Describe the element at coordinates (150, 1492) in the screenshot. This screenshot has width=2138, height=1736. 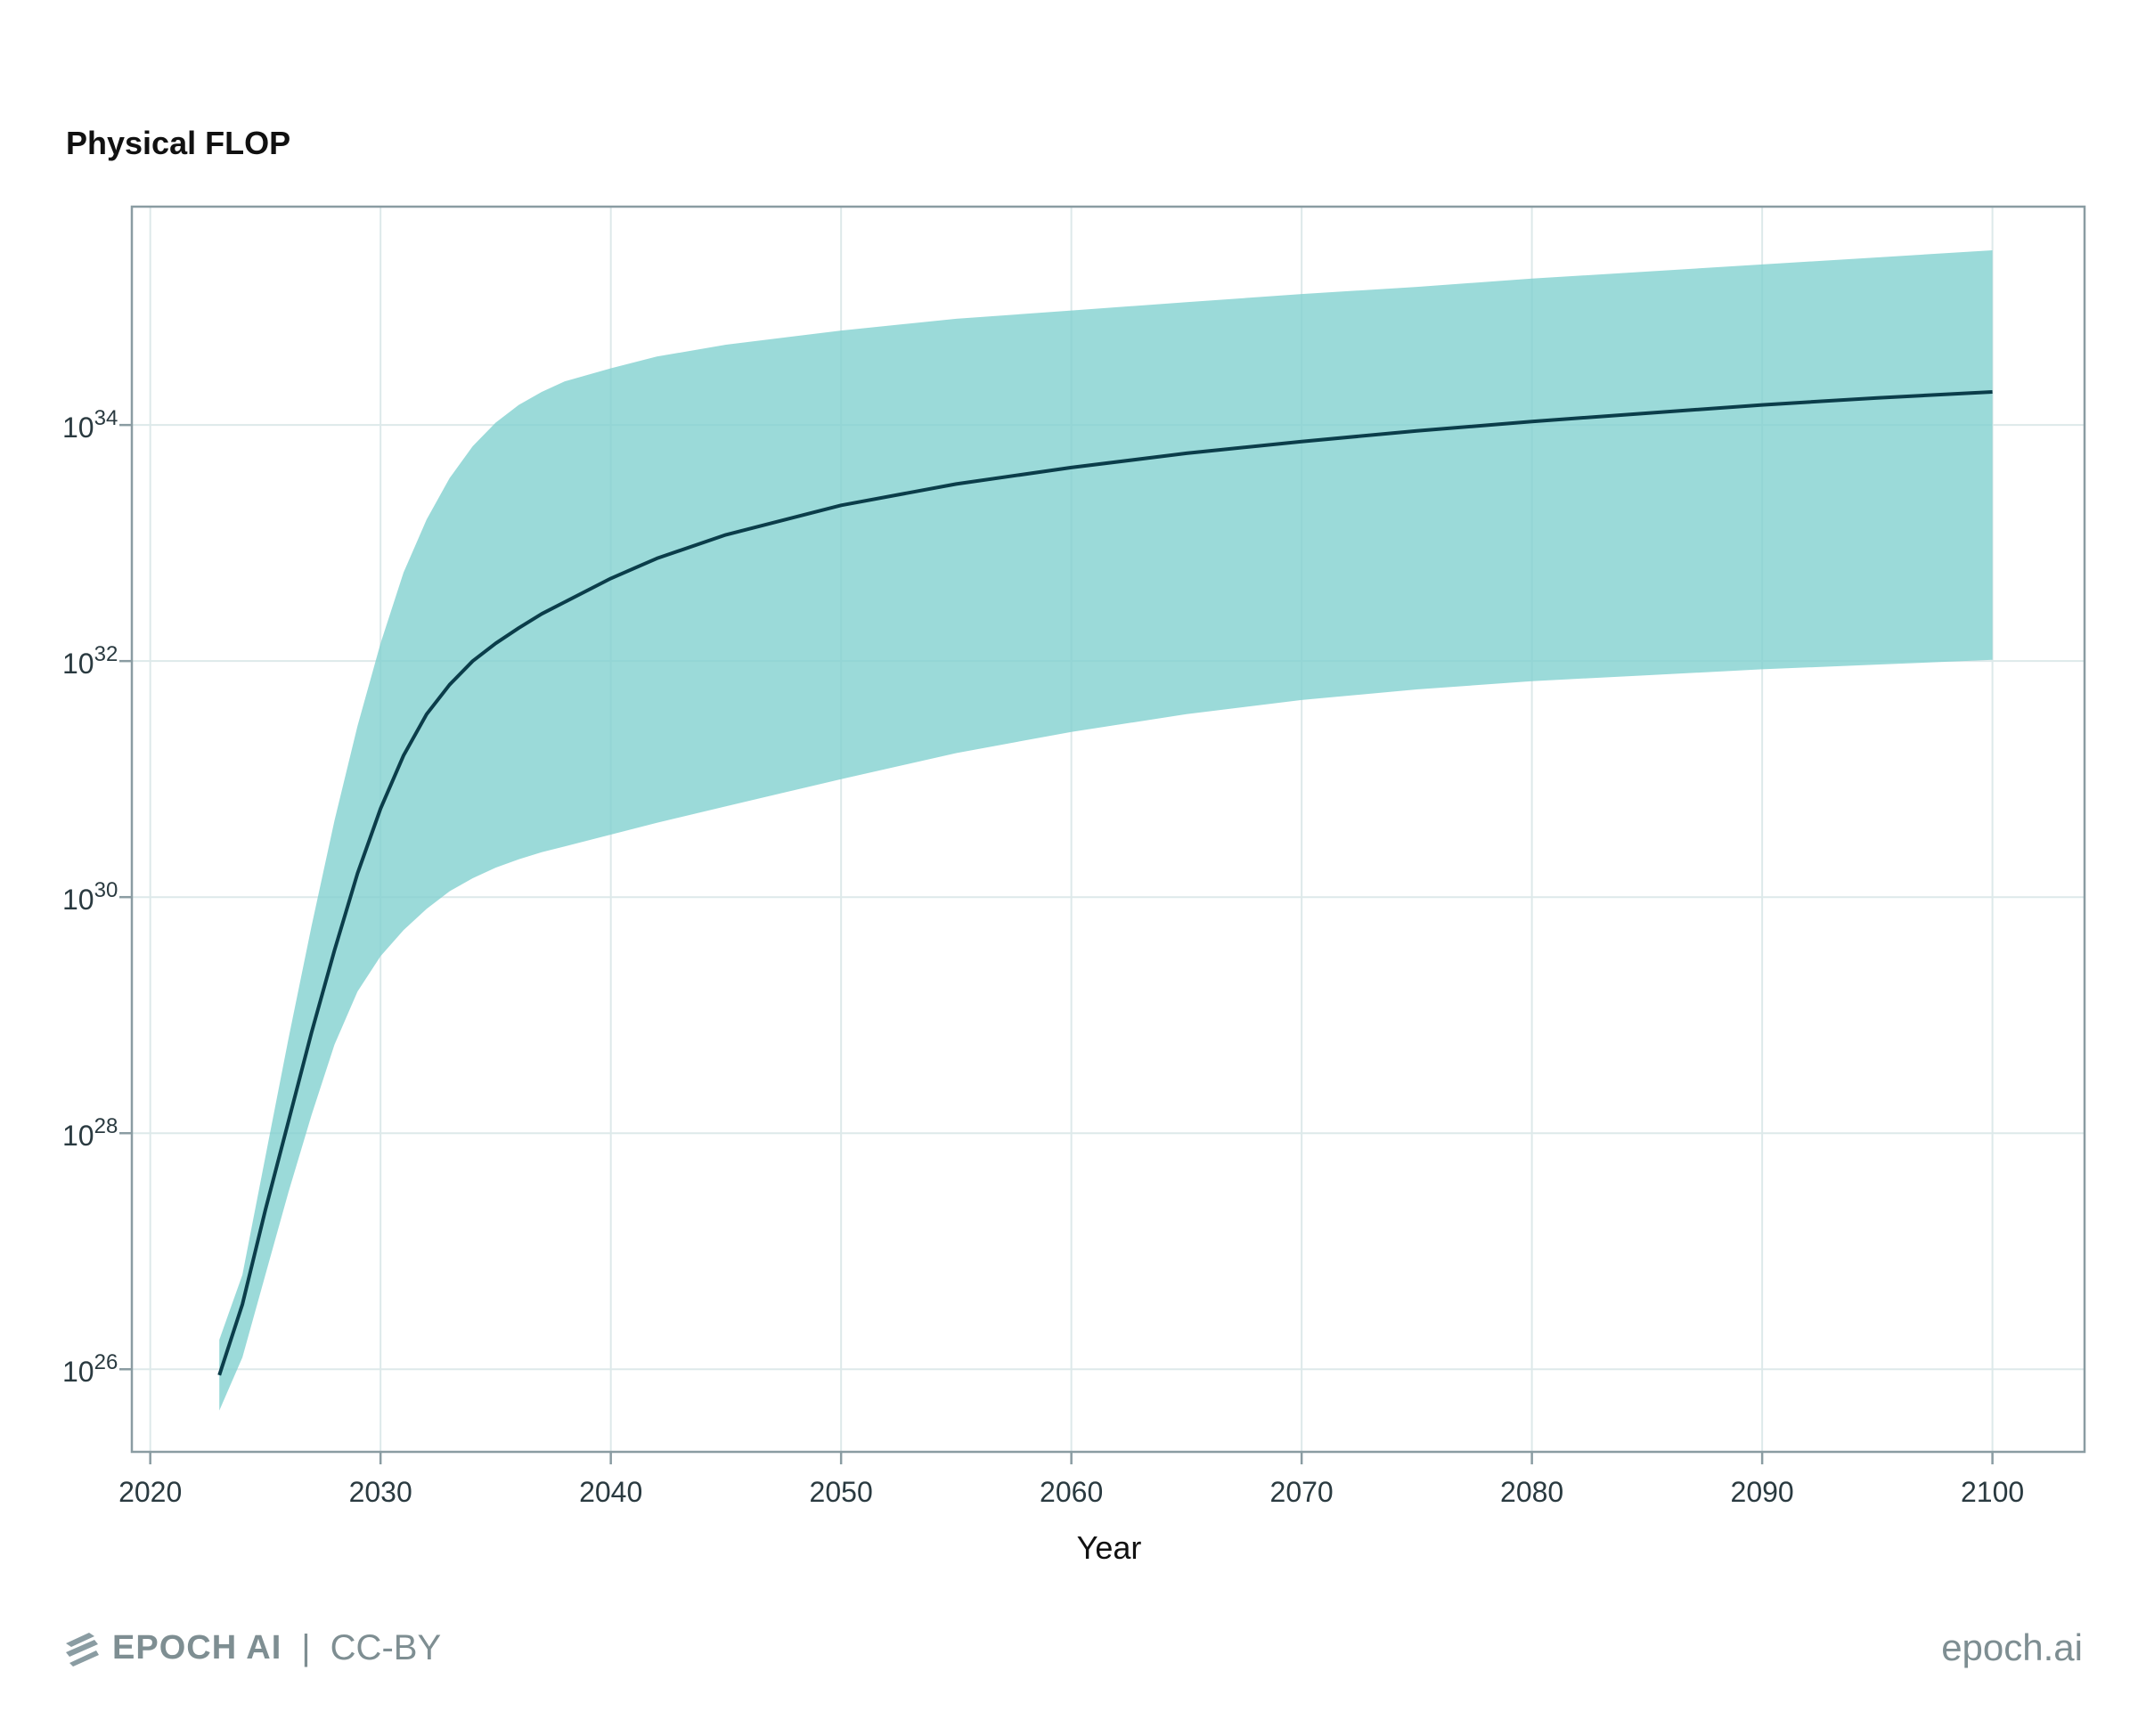
I see `x-tick-label-2020: 2020` at that location.